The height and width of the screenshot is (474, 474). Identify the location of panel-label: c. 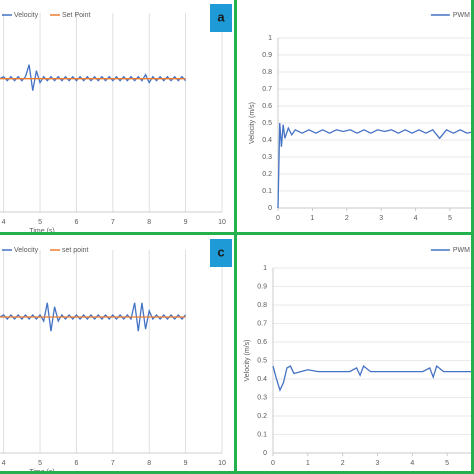
(220, 251).